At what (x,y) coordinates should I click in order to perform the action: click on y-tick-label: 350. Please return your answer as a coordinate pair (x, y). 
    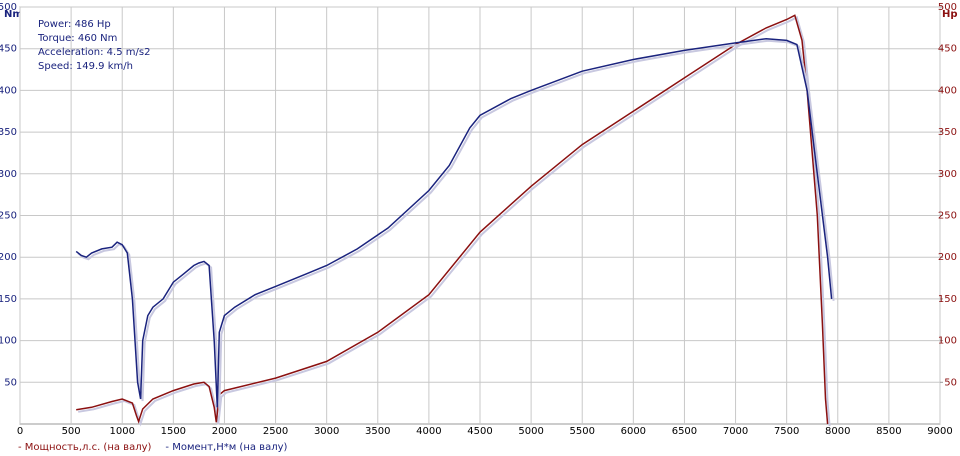
    Looking at the image, I should click on (8, 132).